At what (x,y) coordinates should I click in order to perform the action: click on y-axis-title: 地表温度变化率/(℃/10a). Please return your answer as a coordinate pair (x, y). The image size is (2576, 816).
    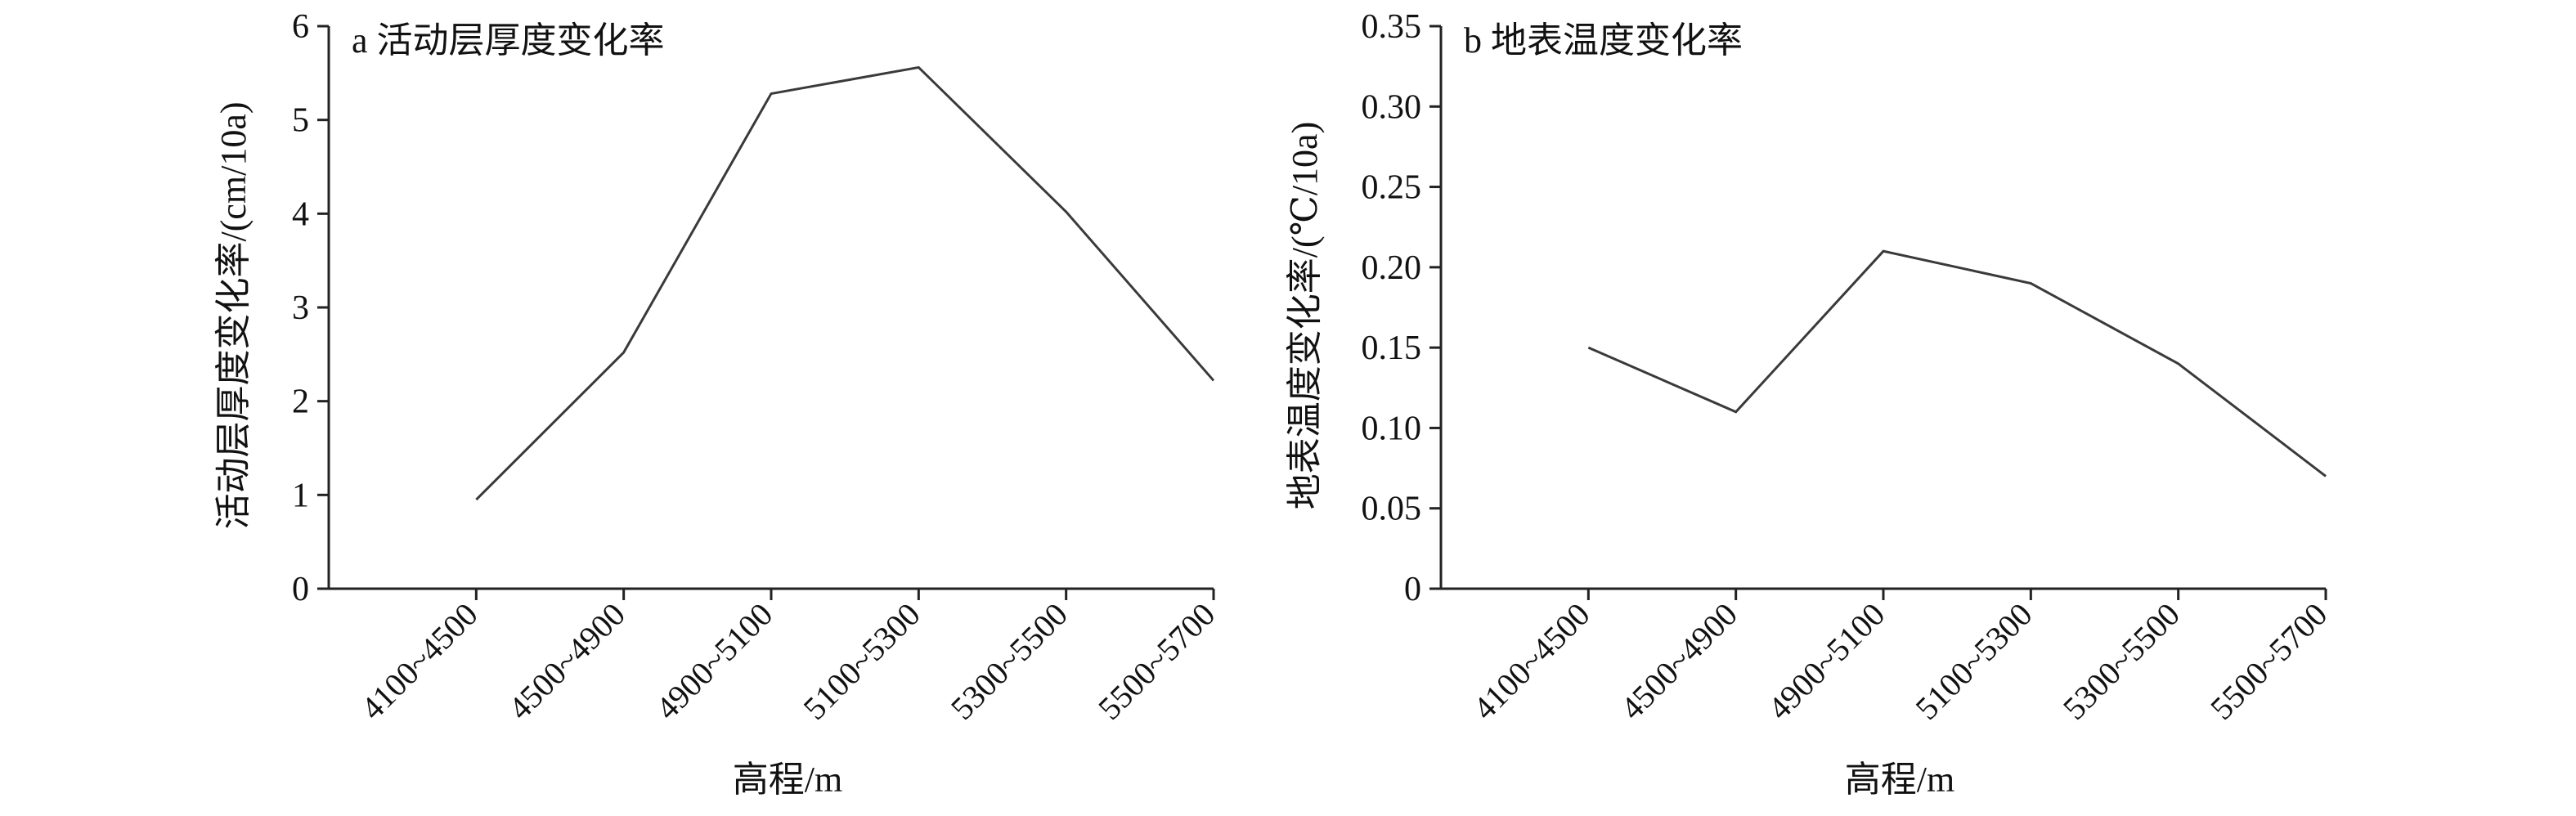
    Looking at the image, I should click on (1305, 316).